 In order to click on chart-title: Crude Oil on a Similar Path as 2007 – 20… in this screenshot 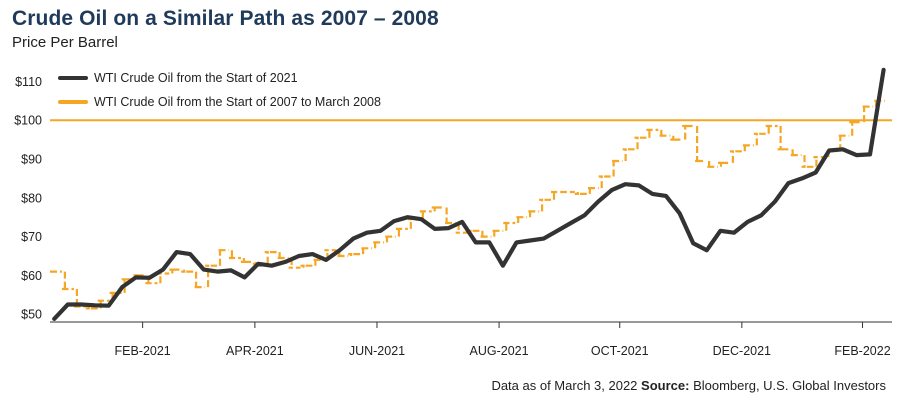, I will do `click(225, 18)`.